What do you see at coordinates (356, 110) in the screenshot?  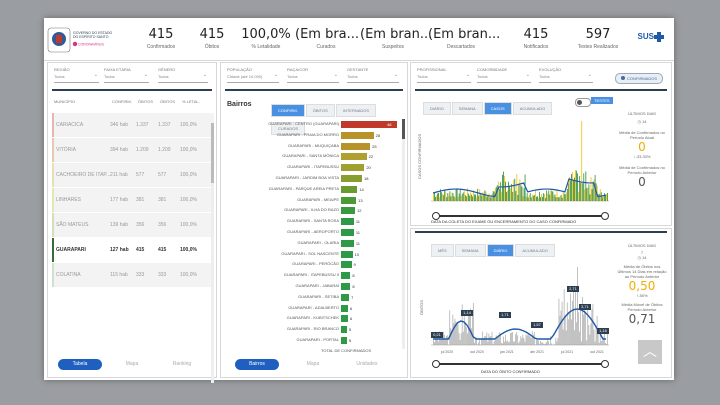 I see `tab-internados: INTERNADOS` at bounding box center [356, 110].